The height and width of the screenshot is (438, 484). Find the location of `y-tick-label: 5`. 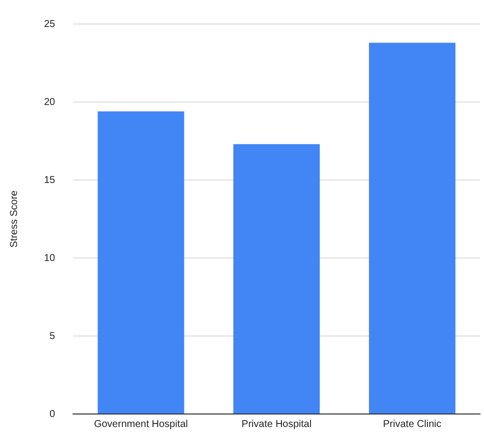

y-tick-label: 5 is located at coordinates (53, 336).